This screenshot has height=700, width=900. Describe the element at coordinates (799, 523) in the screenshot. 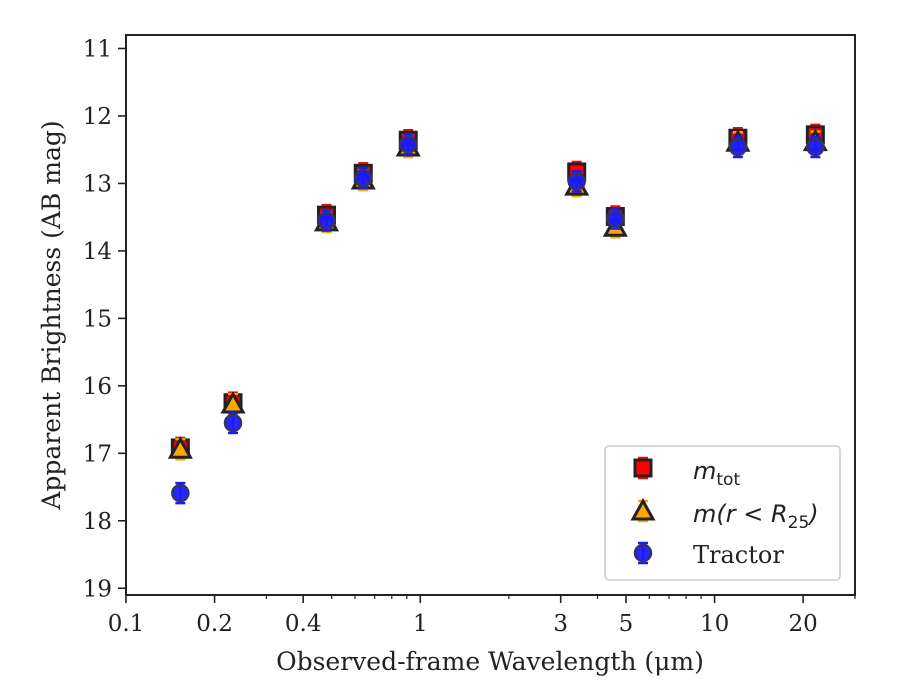

I see `legend-mr25-sub: 25` at that location.